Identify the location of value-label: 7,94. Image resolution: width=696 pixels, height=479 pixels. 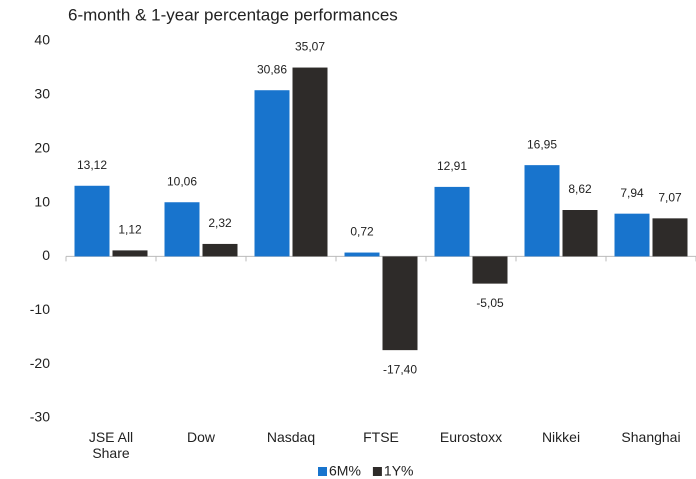
(632, 193).